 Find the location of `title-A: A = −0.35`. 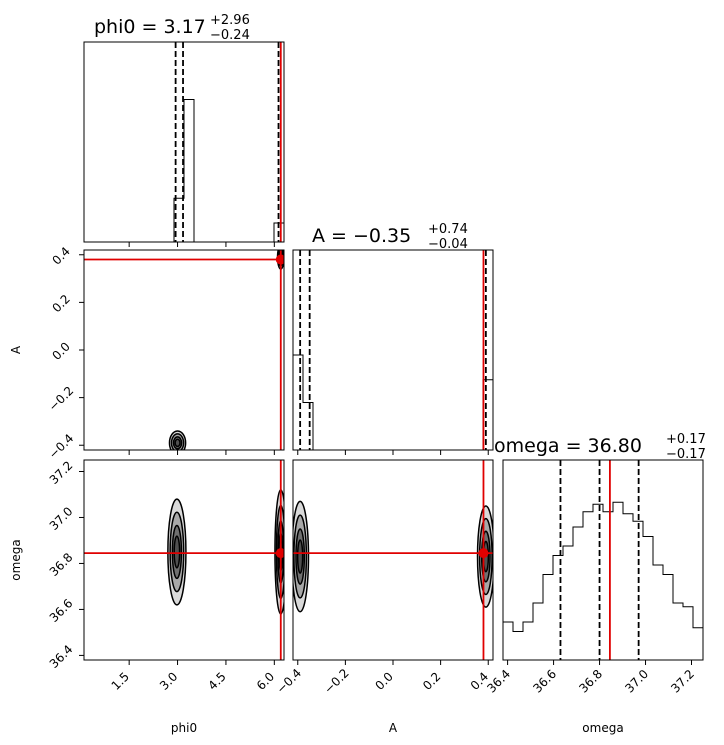

title-A: A = −0.35 is located at coordinates (361, 236).